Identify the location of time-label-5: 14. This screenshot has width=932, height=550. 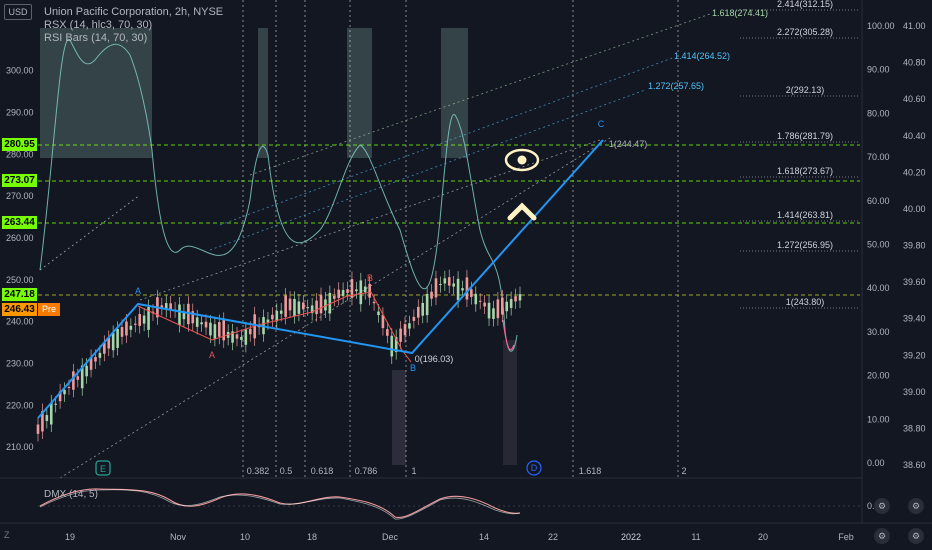
(484, 537).